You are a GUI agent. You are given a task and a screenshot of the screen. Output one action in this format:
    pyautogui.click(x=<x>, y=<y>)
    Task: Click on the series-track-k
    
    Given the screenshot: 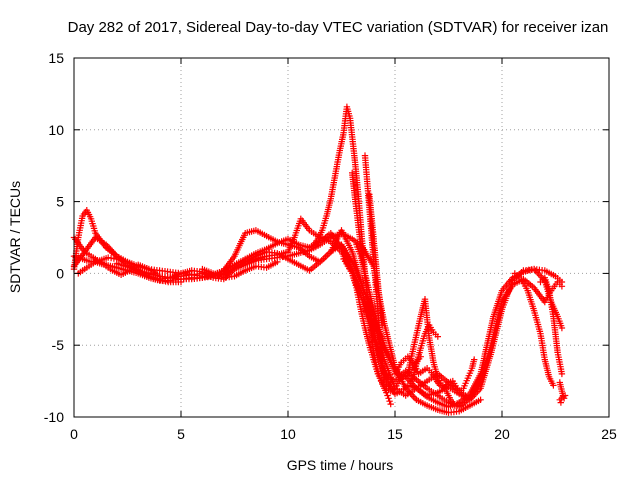 What is the action you would take?
    pyautogui.click(x=376, y=260)
    